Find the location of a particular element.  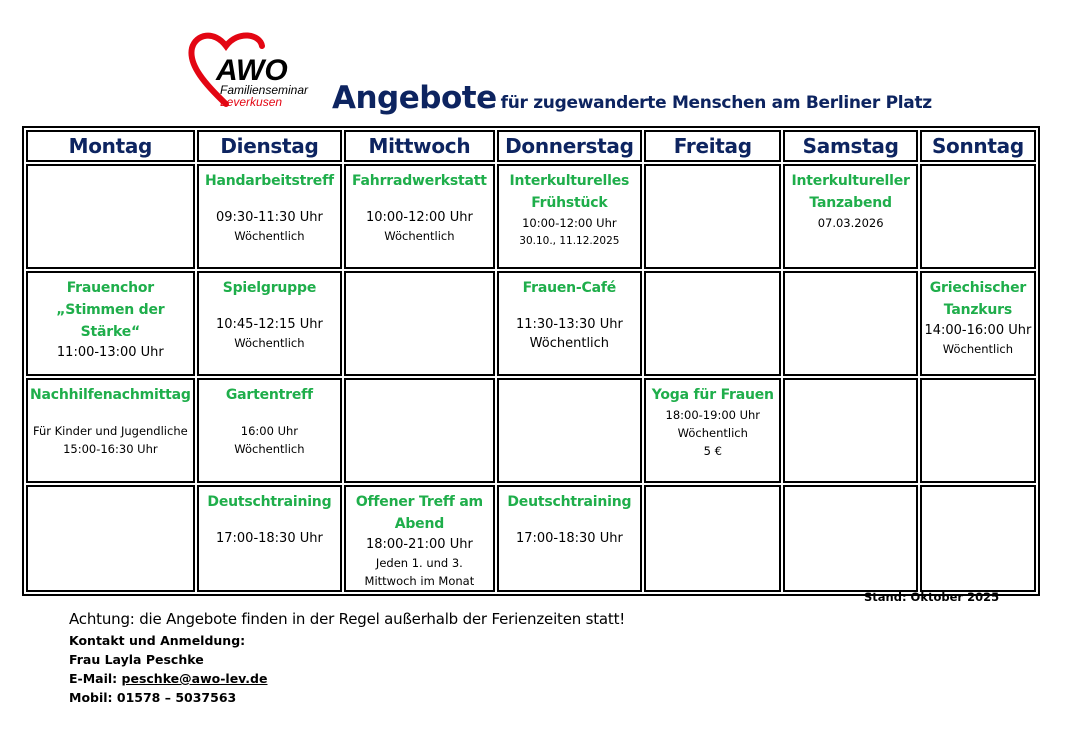

day-header-montag: Montag is located at coordinates (110, 146).